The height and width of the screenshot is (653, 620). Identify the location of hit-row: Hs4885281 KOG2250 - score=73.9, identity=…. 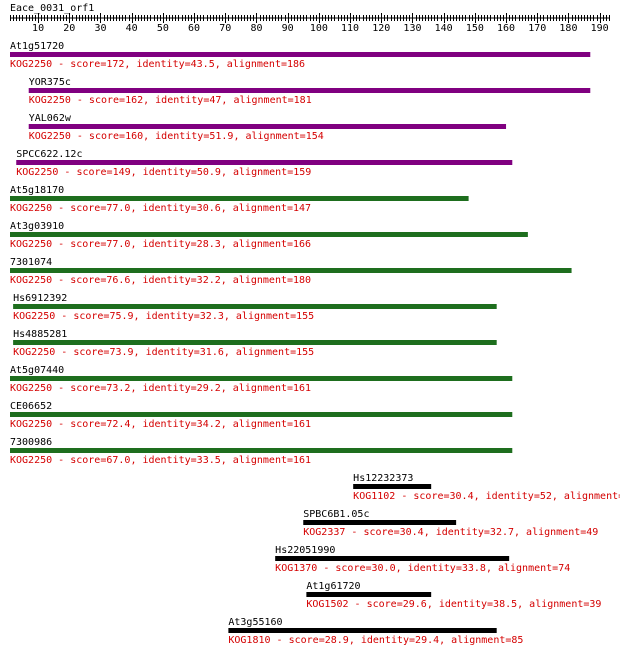
(255, 343).